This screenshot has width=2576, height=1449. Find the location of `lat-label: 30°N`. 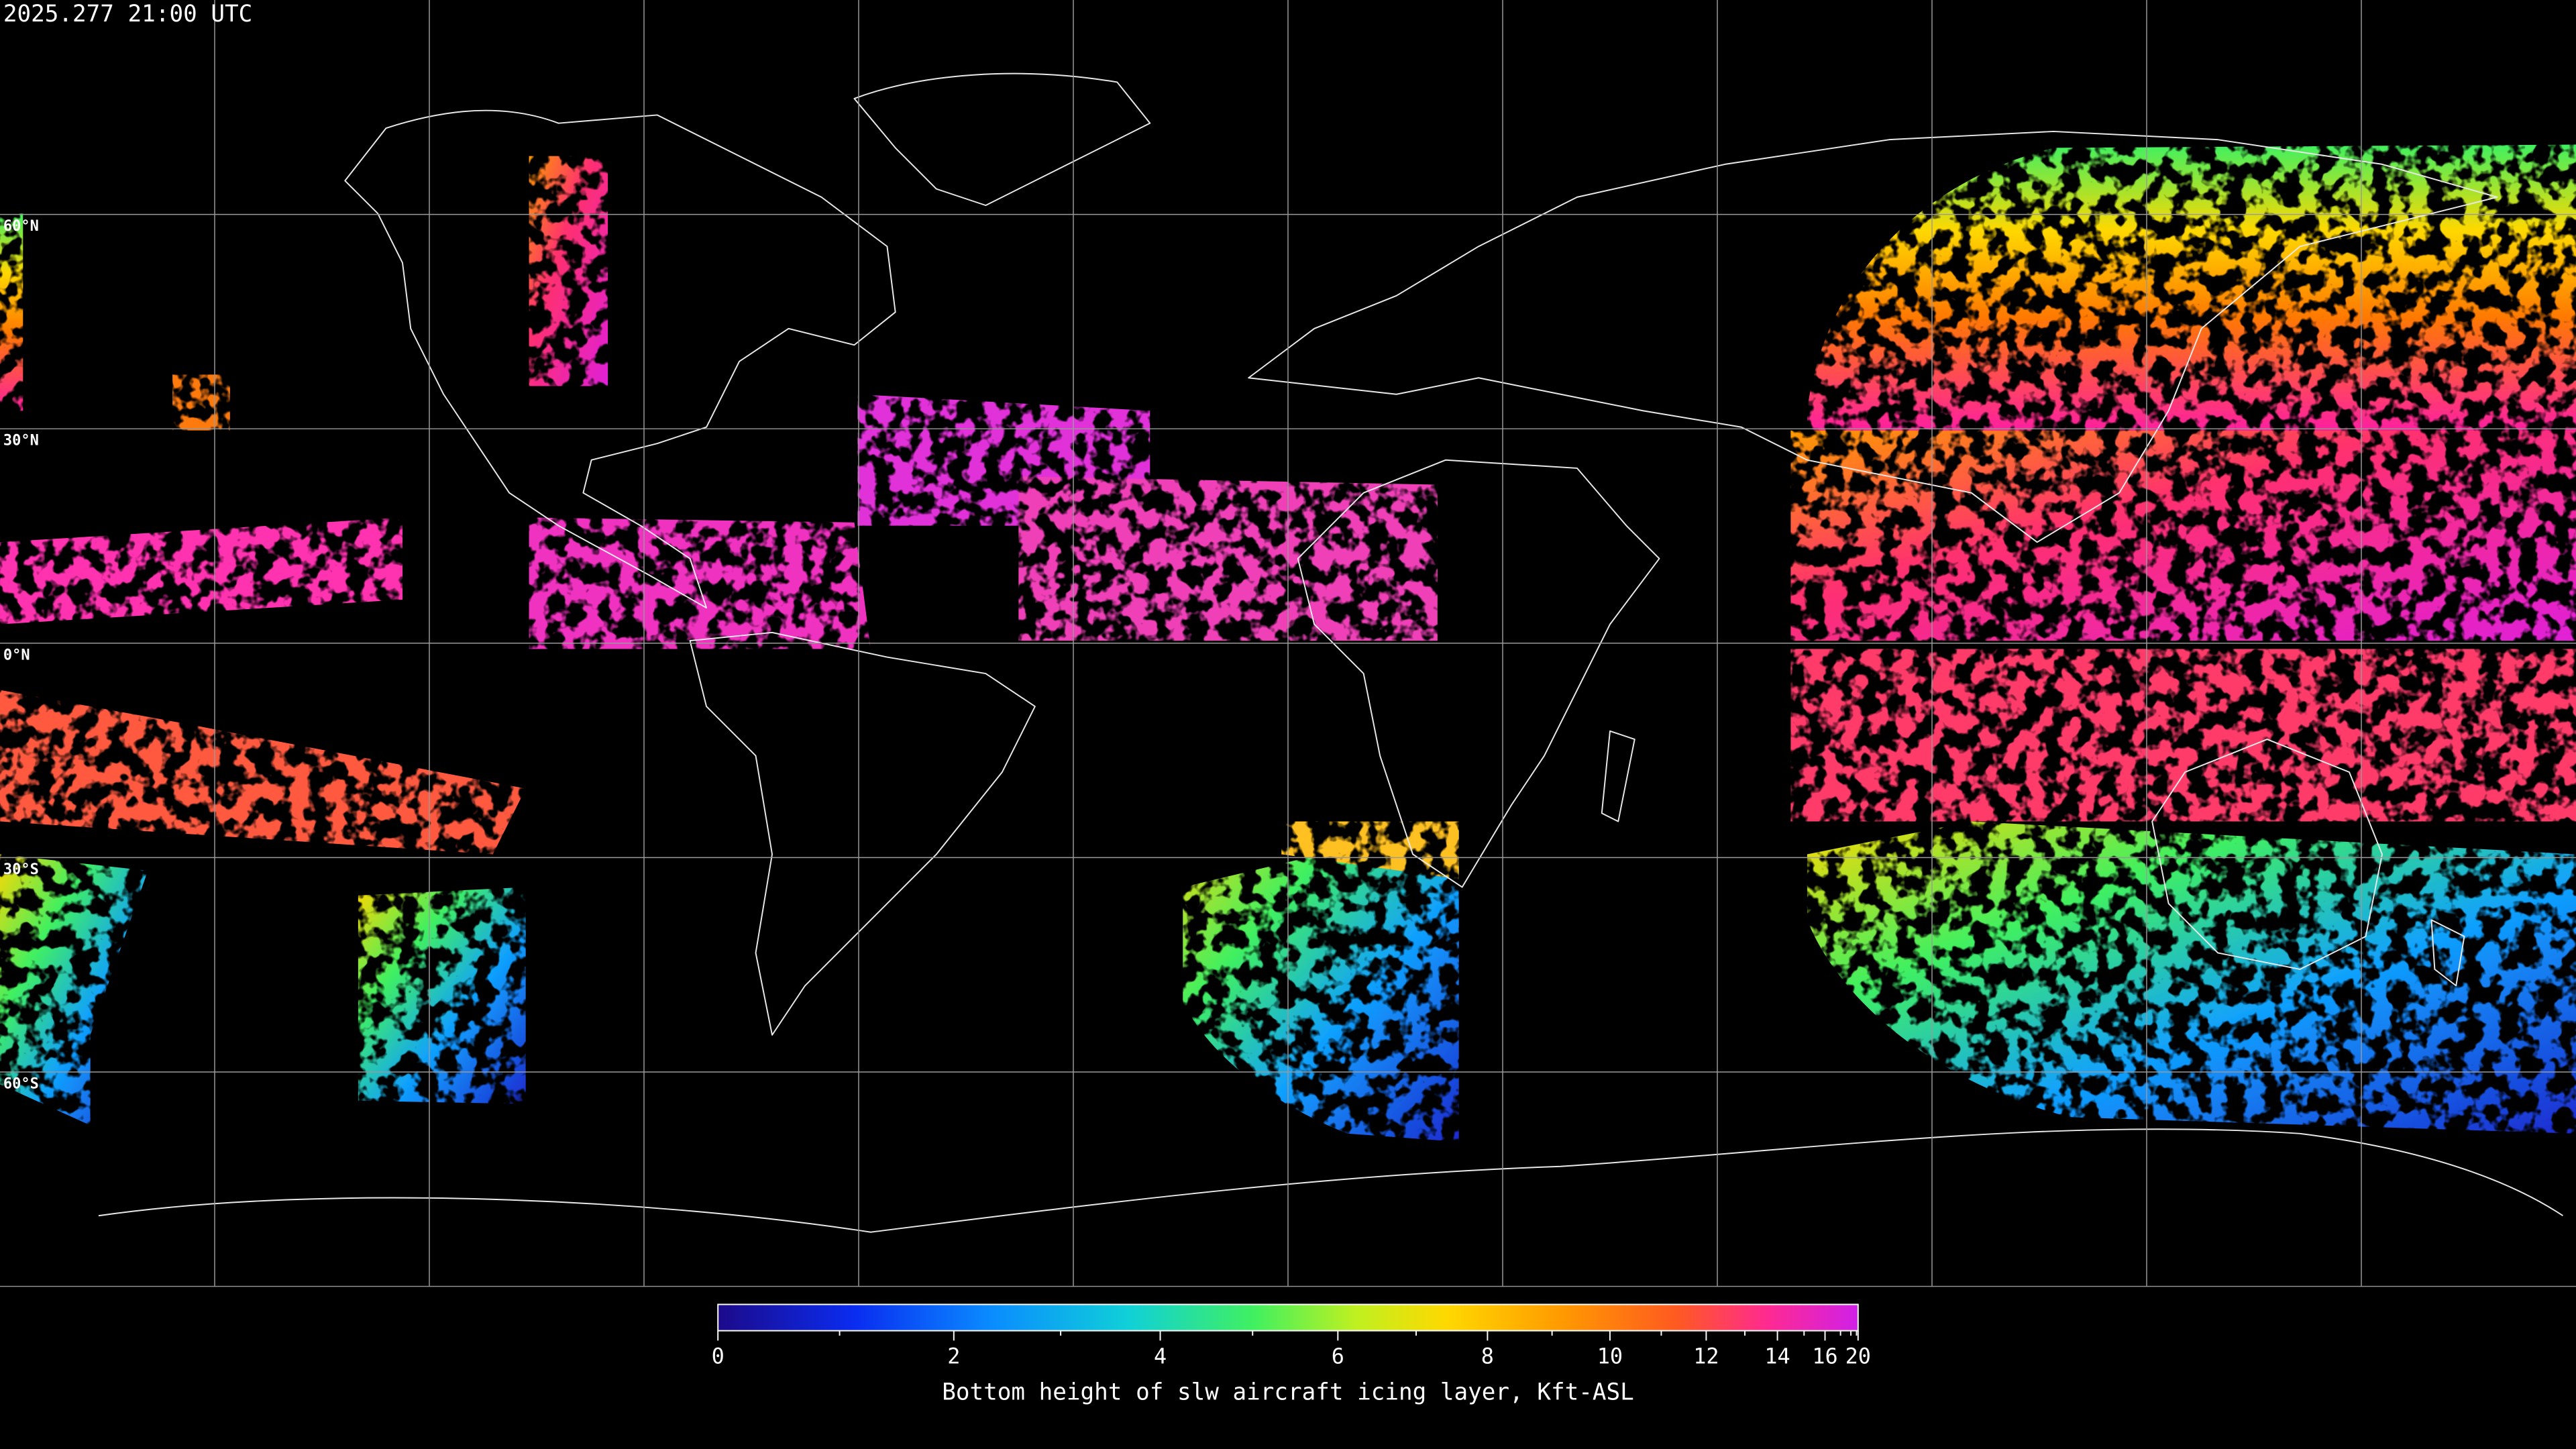

lat-label: 30°N is located at coordinates (21, 441).